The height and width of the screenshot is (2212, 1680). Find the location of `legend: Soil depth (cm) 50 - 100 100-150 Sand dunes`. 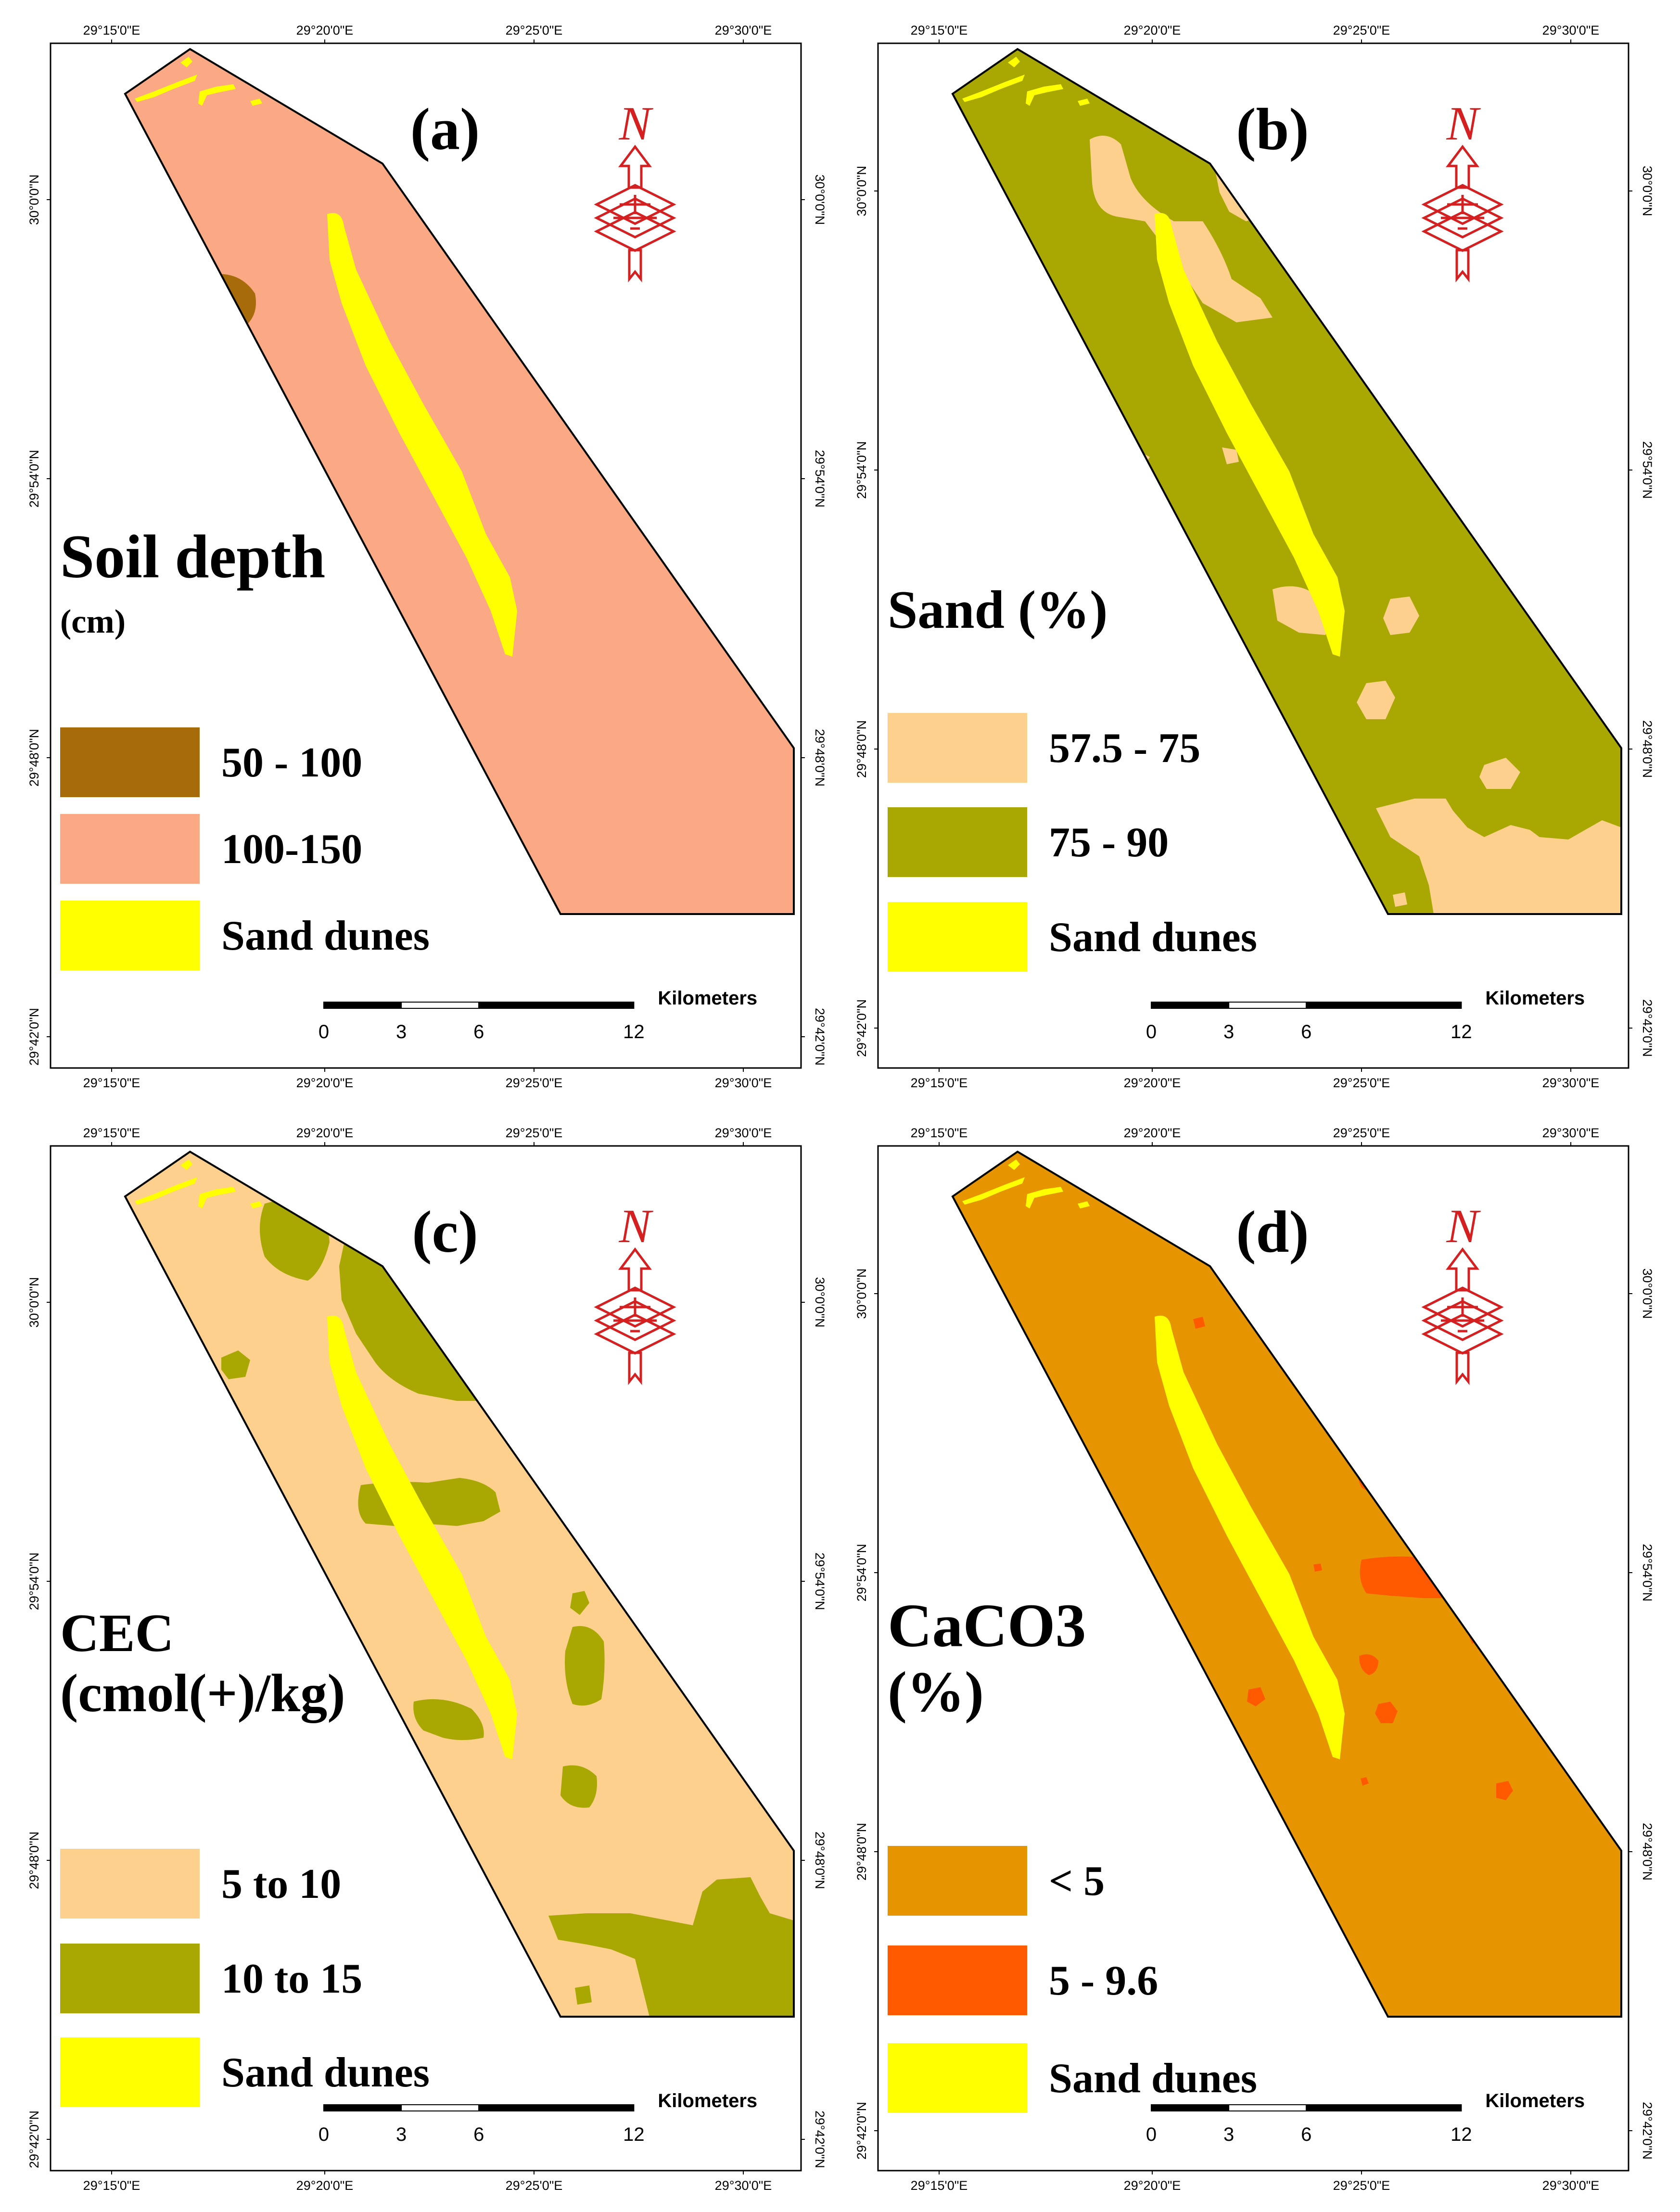

legend: Soil depth (cm) 50 - 100 100-150 Sand dunes is located at coordinates (245, 746).